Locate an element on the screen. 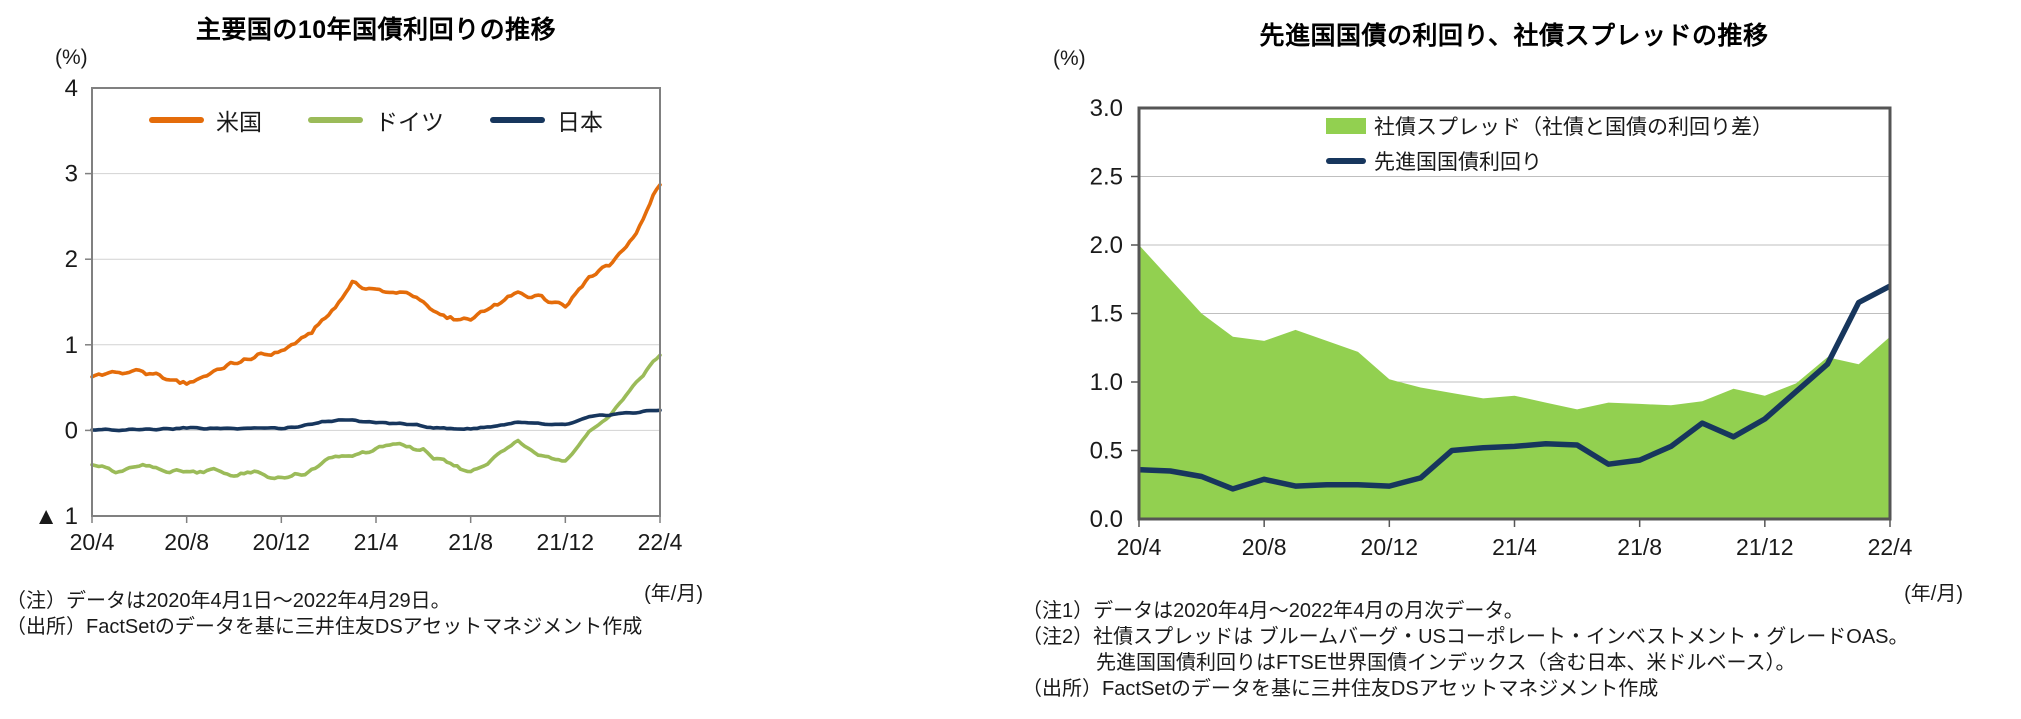 This screenshot has width=2021, height=719. y-tick-label: ▲ 1 is located at coordinates (56, 516).